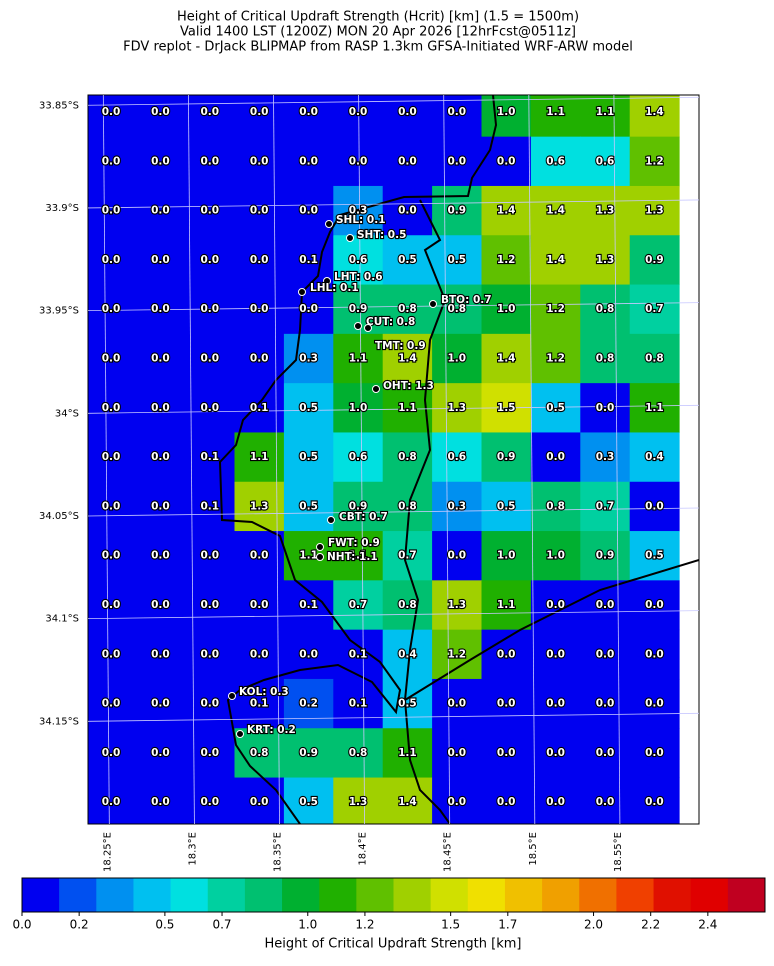  Describe the element at coordinates (450, 925) in the screenshot. I see `colorbar-tick-label: 1.5` at that location.